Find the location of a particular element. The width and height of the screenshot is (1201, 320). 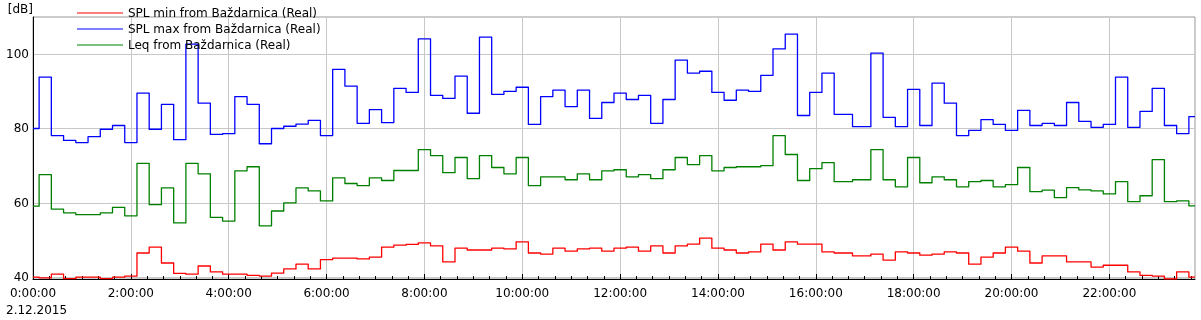

x-tick-label: 2:00:00 is located at coordinates (130, 293).